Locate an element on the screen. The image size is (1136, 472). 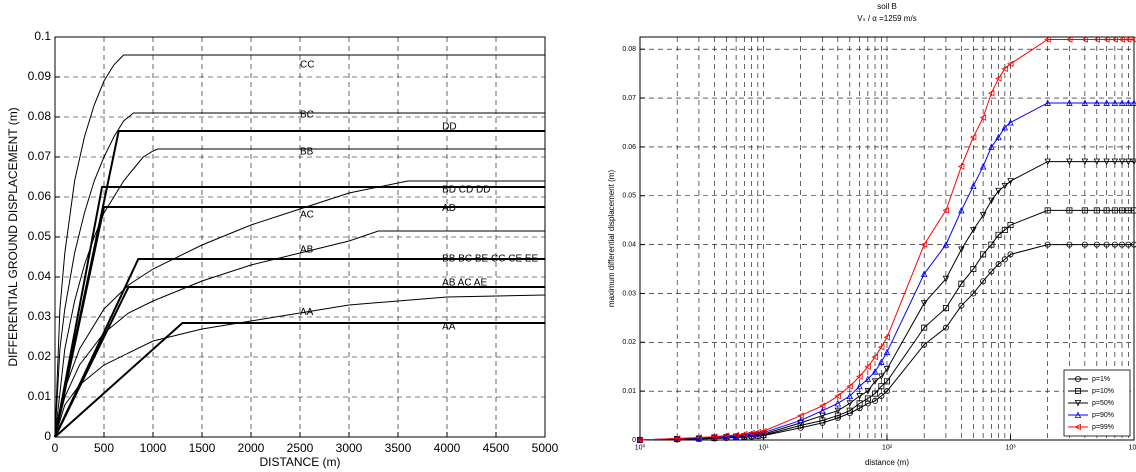
annotation: AB is located at coordinates (307, 249).